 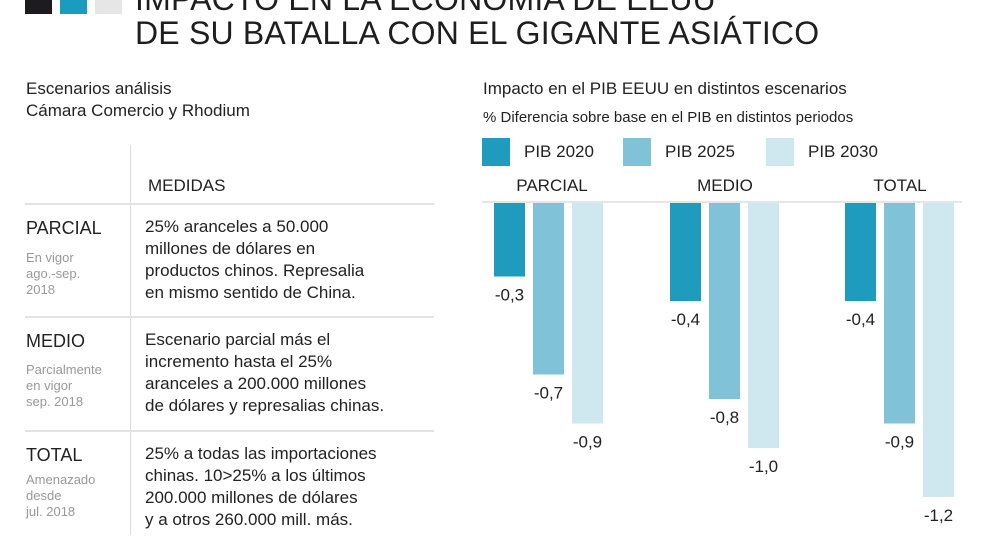 I want to click on title-line-2: DE SU BATALLA CON EL GIGANTE ASIÁTICO, so click(x=477, y=33).